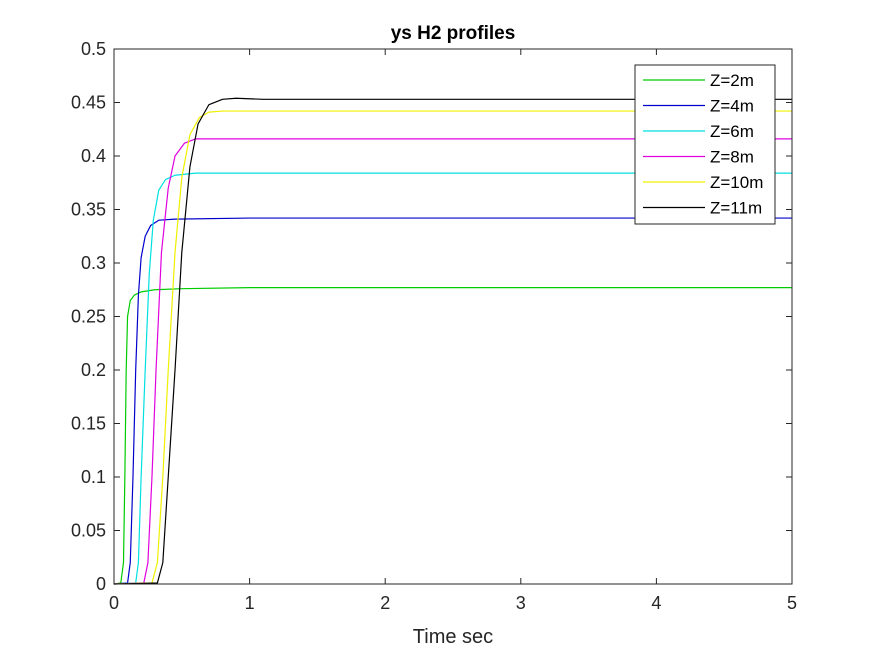 The image size is (875, 656). What do you see at coordinates (732, 106) in the screenshot?
I see `legend-label-2: Z=4m` at bounding box center [732, 106].